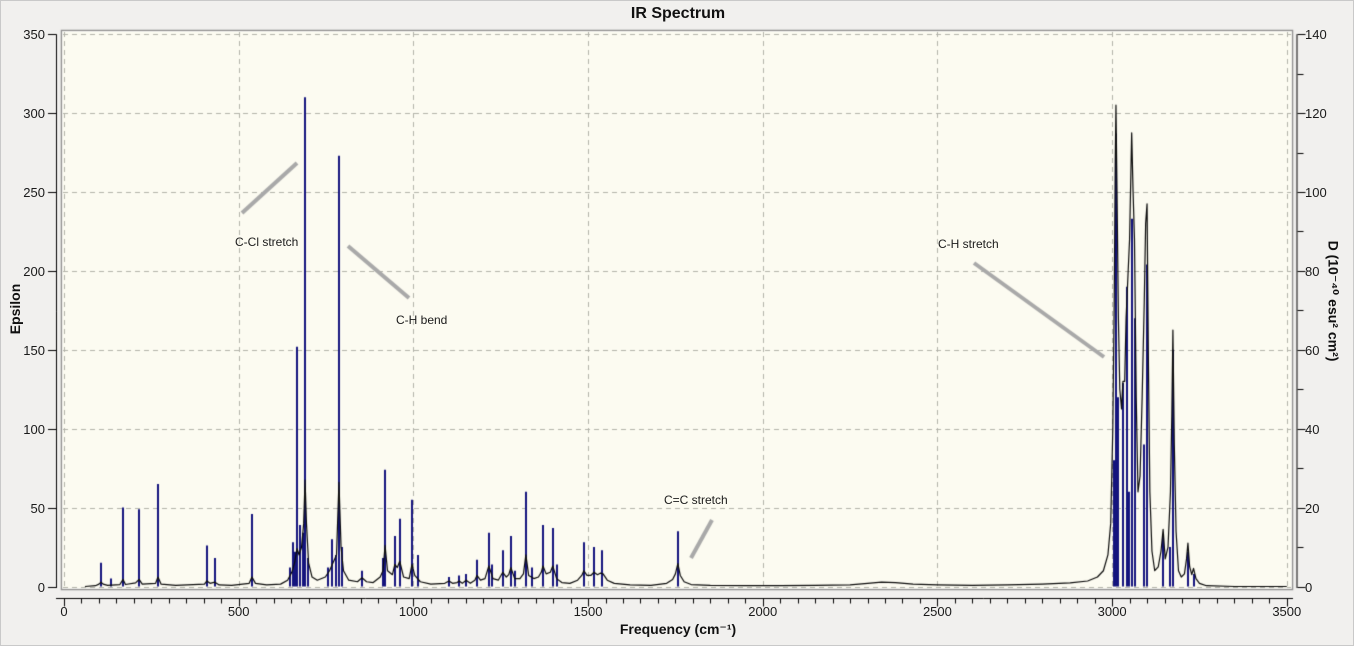 This screenshot has width=1354, height=646. I want to click on x-tick-label: 1000, so click(413, 611).